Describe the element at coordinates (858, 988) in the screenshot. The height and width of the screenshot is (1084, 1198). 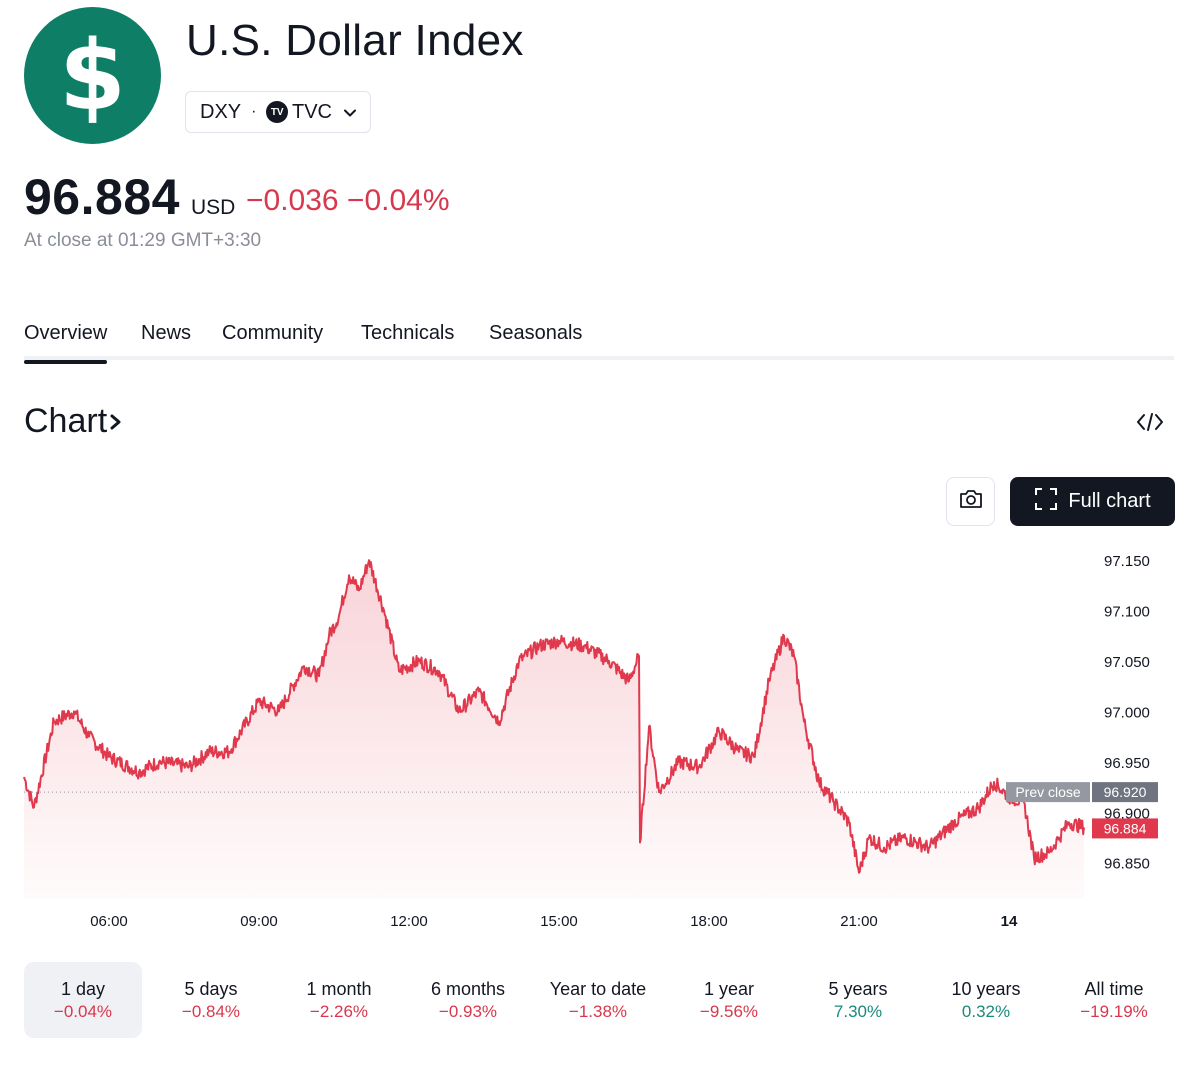
I see `period-label: 5 years` at that location.